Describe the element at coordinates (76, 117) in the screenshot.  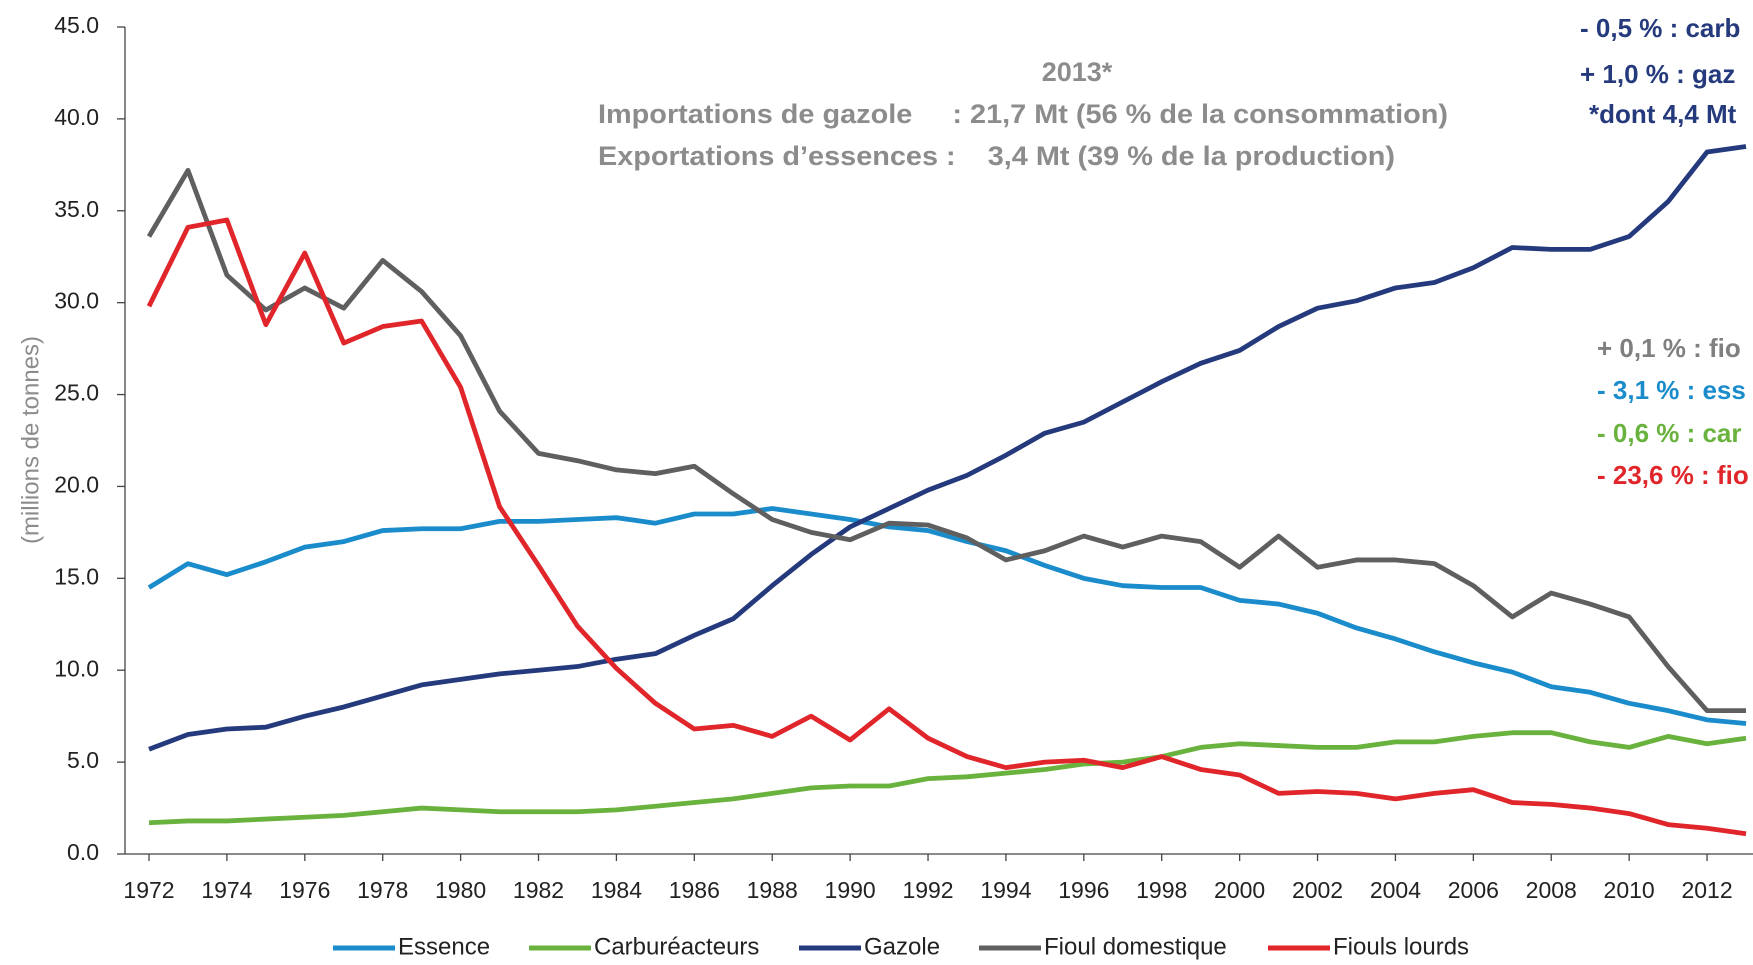
I see `y-tick-label: 40.0` at that location.